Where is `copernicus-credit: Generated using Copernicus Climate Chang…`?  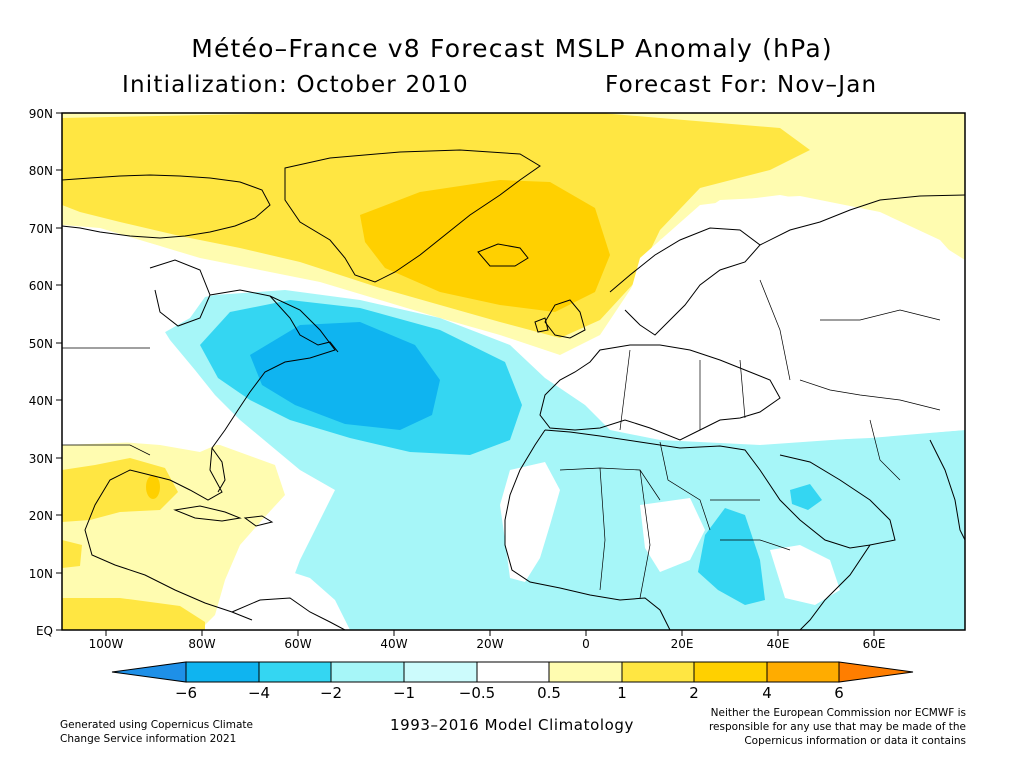
copernicus-credit: Generated using Copernicus Climate Chang… is located at coordinates (156, 732).